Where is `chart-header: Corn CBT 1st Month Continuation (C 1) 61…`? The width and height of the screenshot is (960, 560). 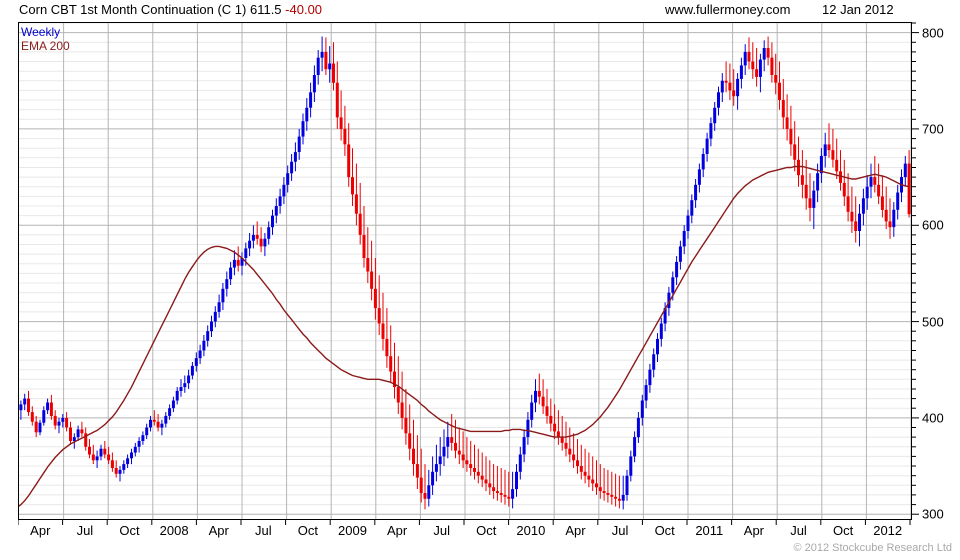
chart-header: Corn CBT 1st Month Continuation (C 1) 61… is located at coordinates (480, 10).